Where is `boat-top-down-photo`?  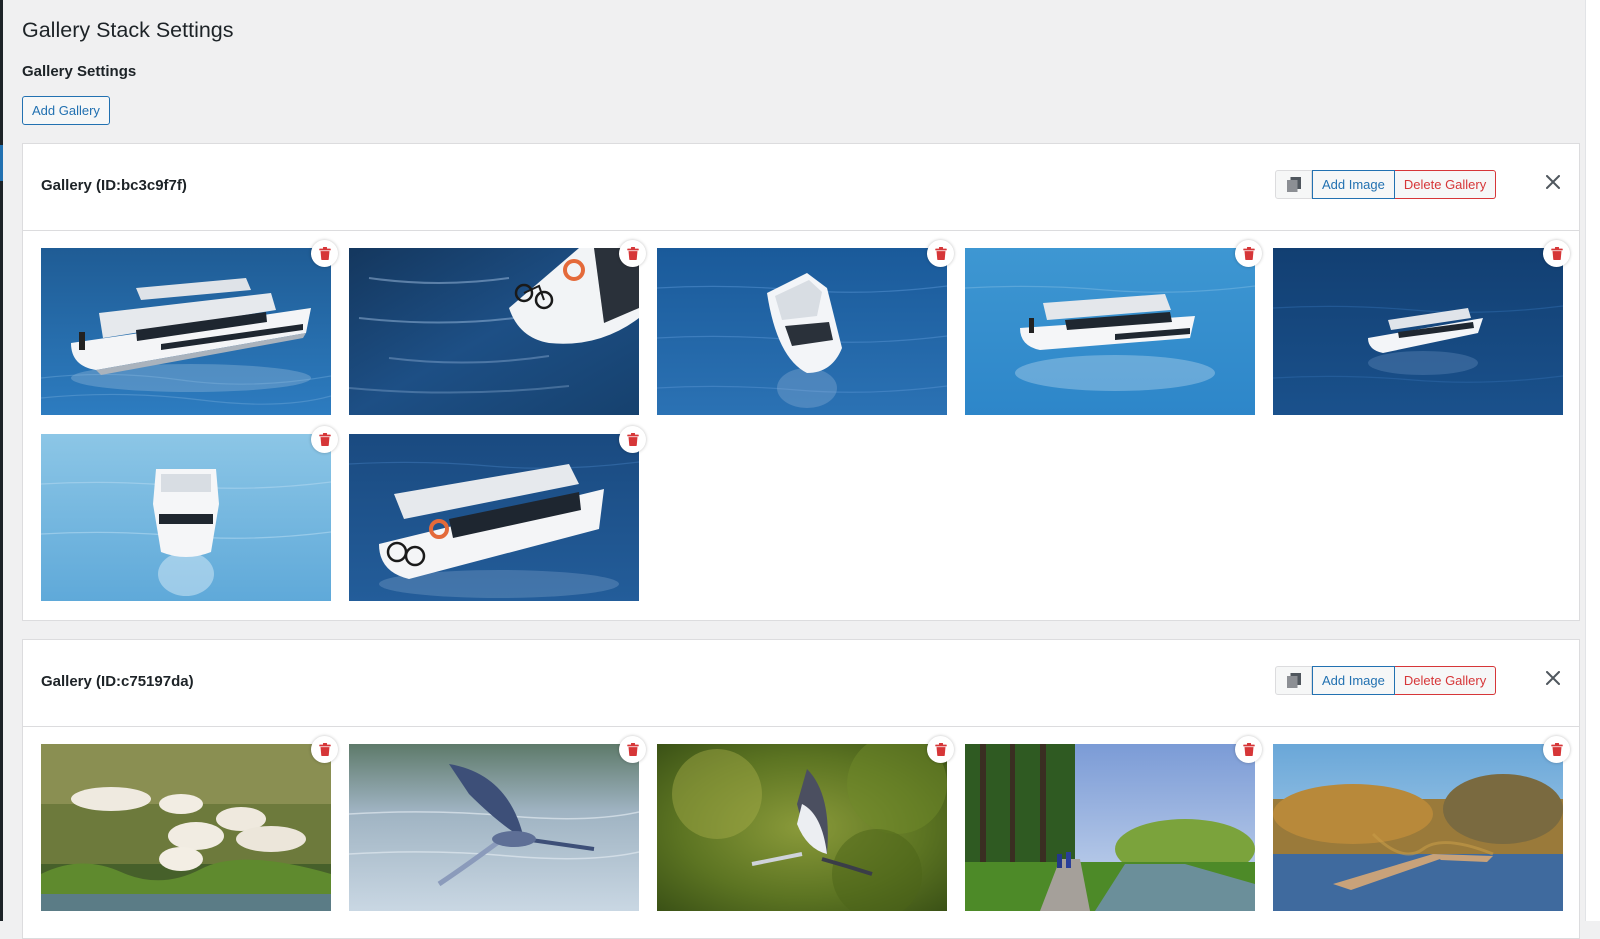 boat-top-down-photo is located at coordinates (802, 331).